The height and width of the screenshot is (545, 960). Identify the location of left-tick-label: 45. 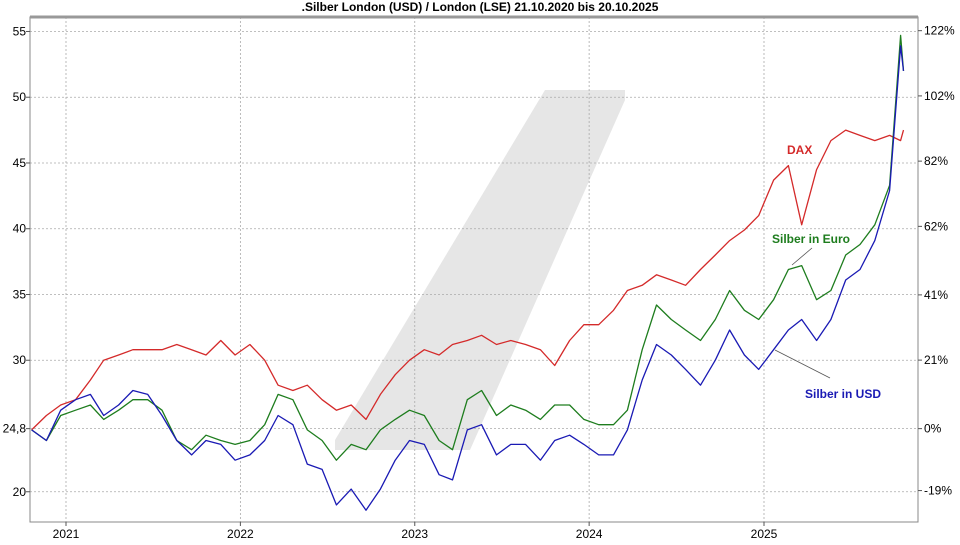
(20, 163).